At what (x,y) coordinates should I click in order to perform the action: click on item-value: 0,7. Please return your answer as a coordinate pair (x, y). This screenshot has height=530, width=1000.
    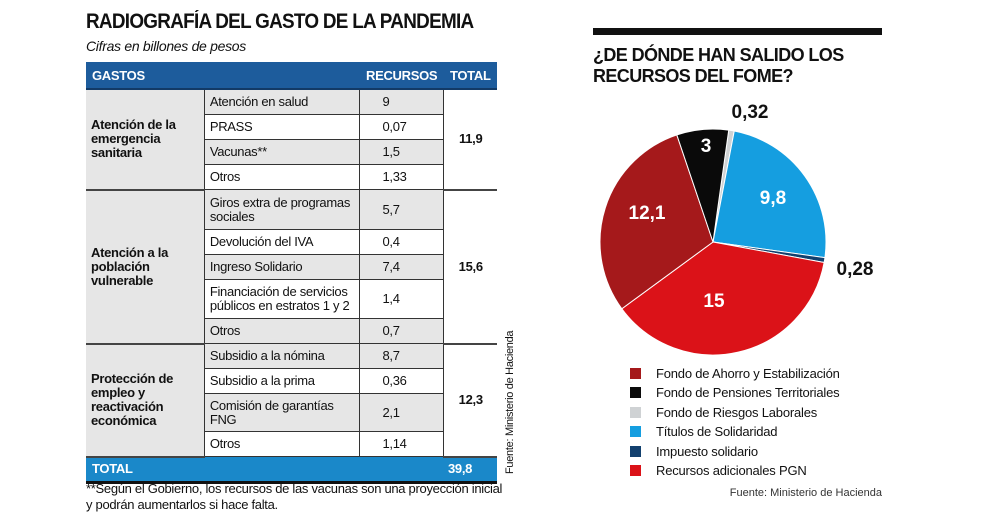
    Looking at the image, I should click on (402, 331).